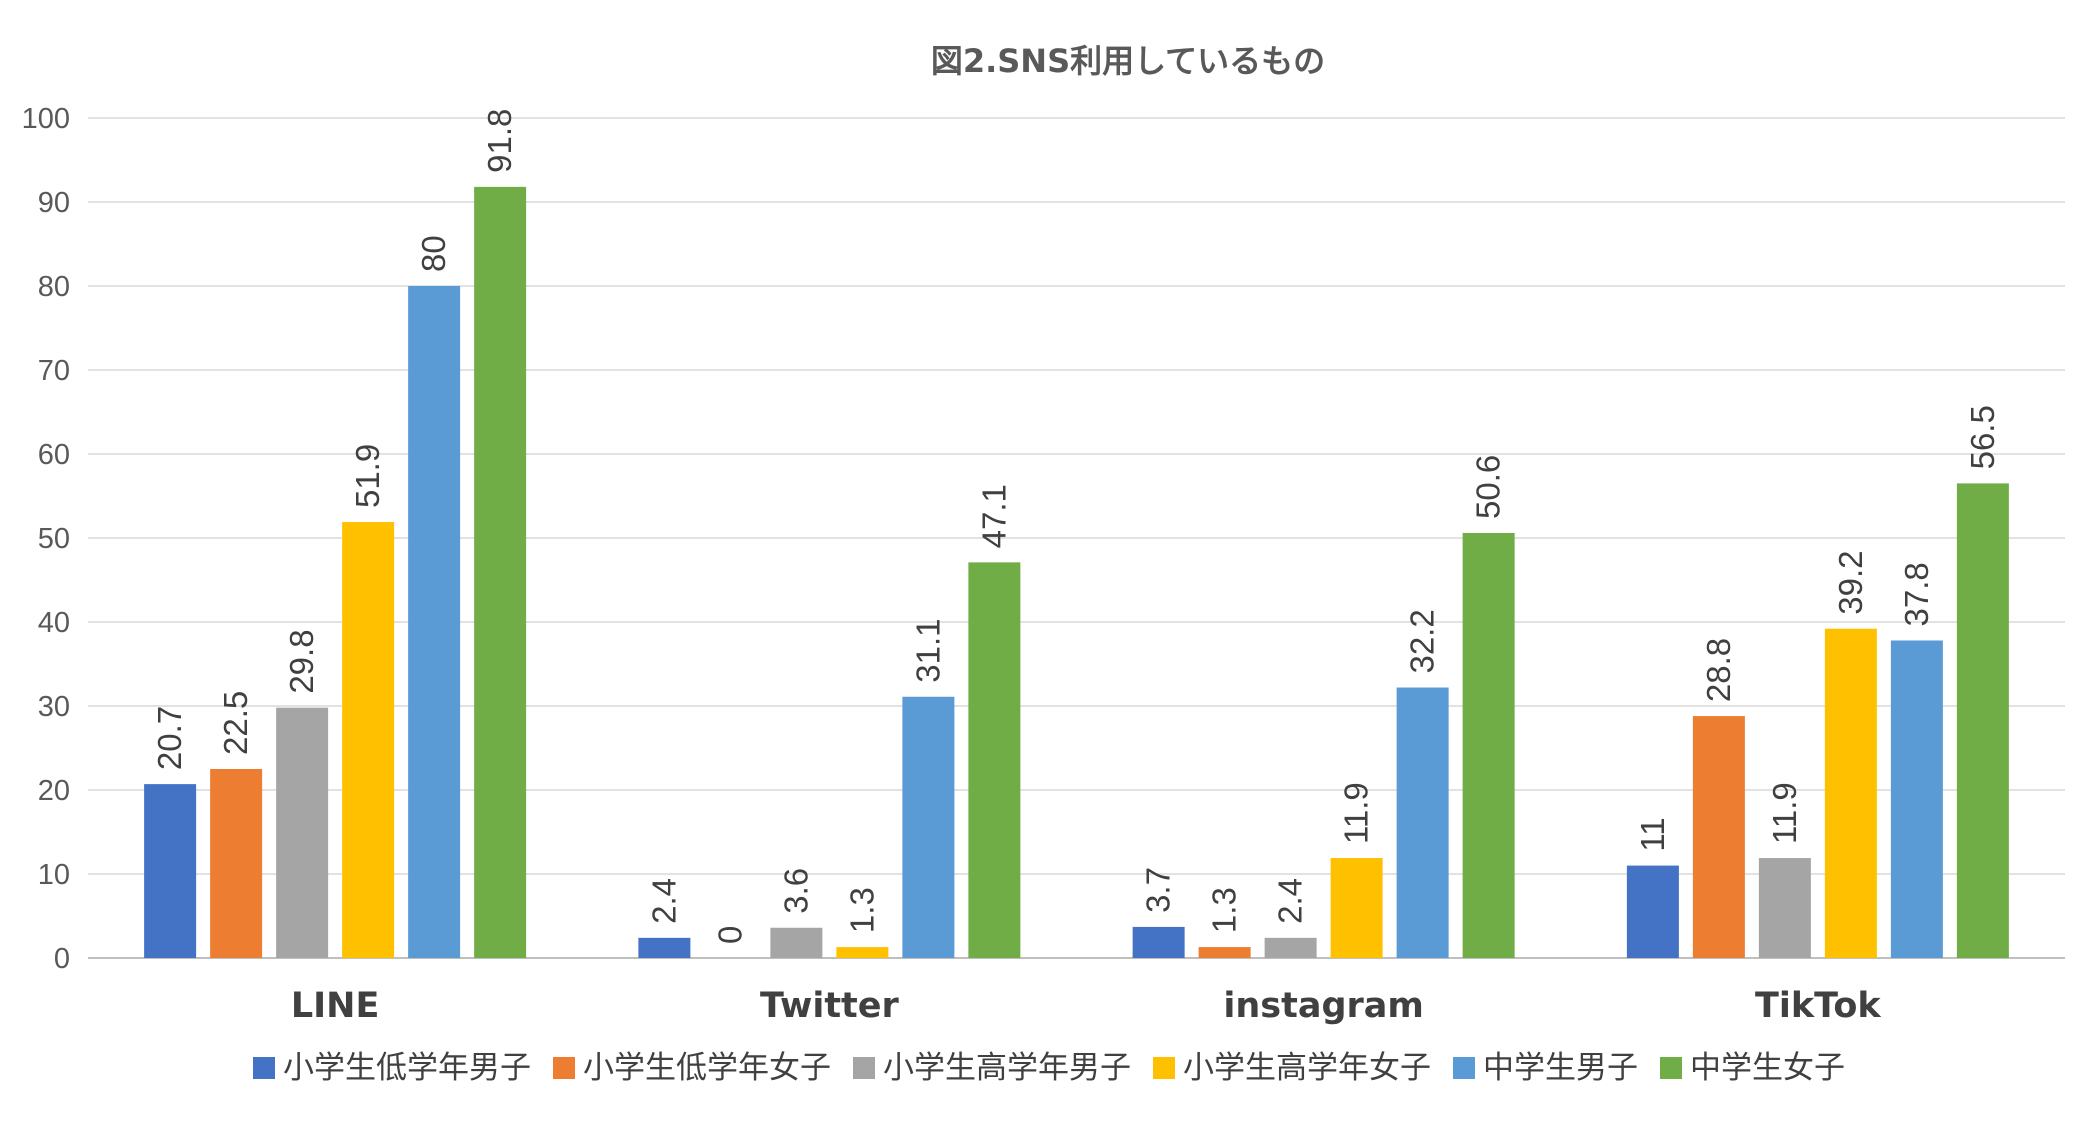 The width and height of the screenshot is (2098, 1122). What do you see at coordinates (1128, 61) in the screenshot?
I see `chart-title: 図2.SNS利用しているもの` at bounding box center [1128, 61].